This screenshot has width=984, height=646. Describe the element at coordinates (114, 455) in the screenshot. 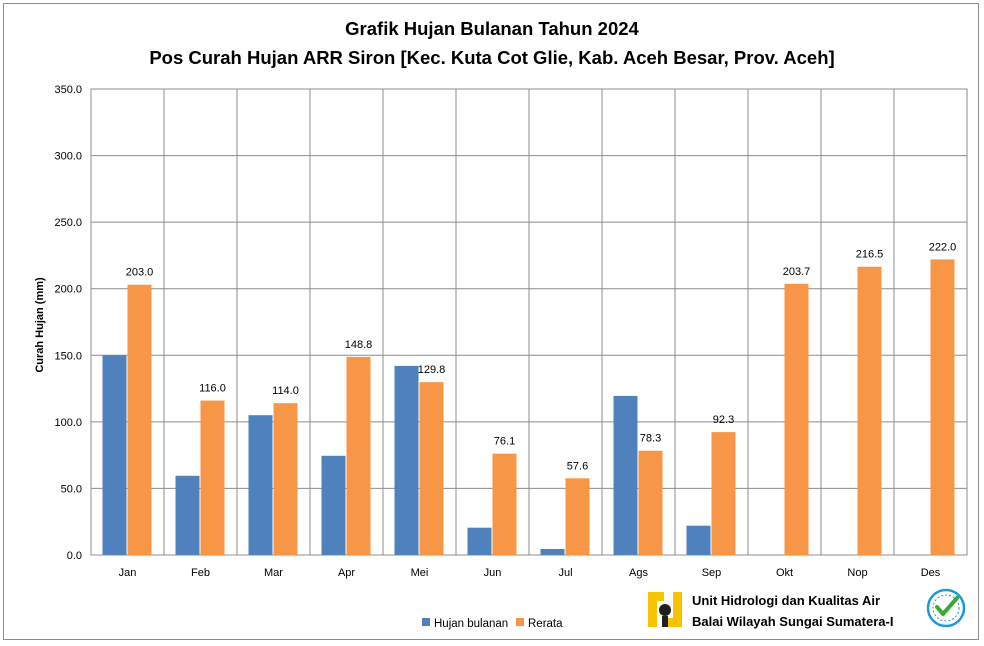

I see `bar-hujan-jan` at that location.